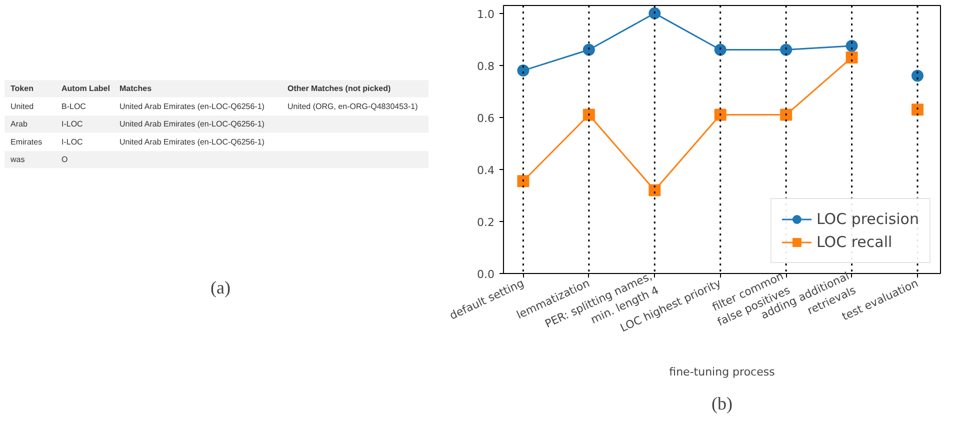  I want to click on y-tick-label: 1.0, so click(486, 14).